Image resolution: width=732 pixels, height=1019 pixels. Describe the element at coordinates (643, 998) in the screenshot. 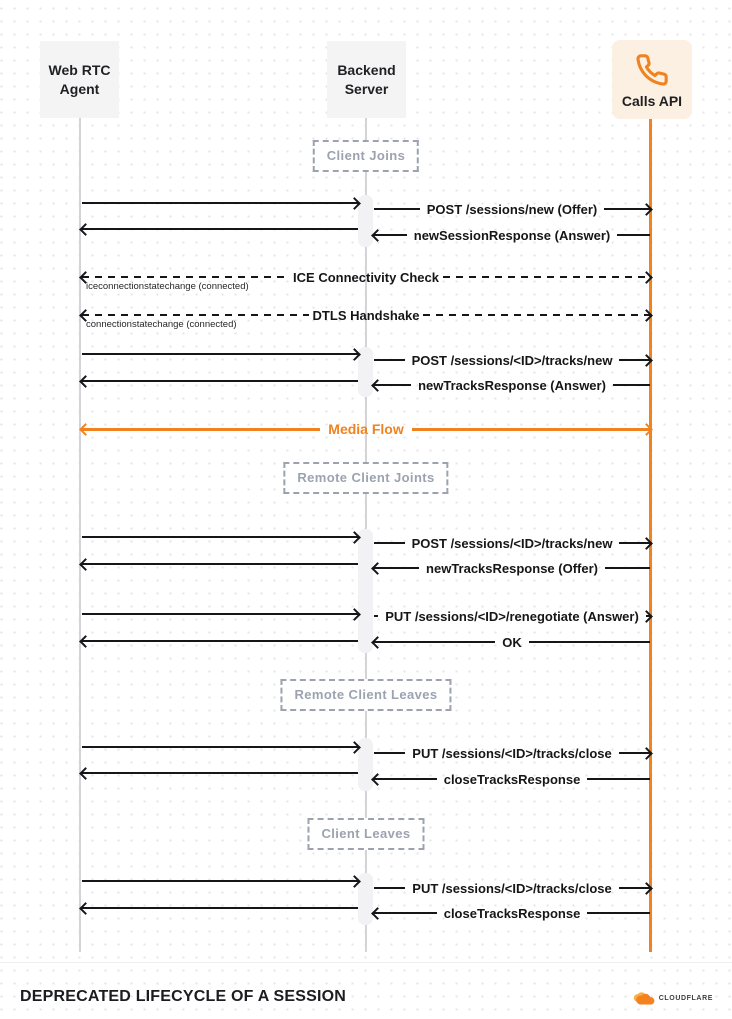

I see `cloudflare-cloud-icon` at that location.